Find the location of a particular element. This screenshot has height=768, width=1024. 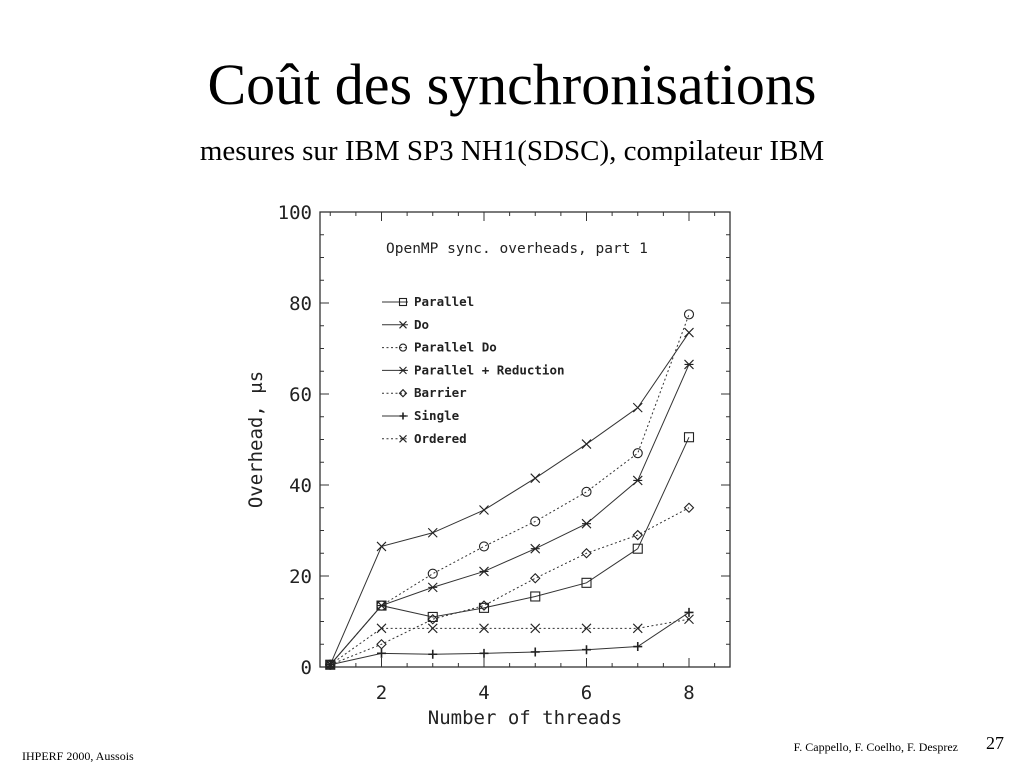

y-tick-label: 20 is located at coordinates (300, 577).